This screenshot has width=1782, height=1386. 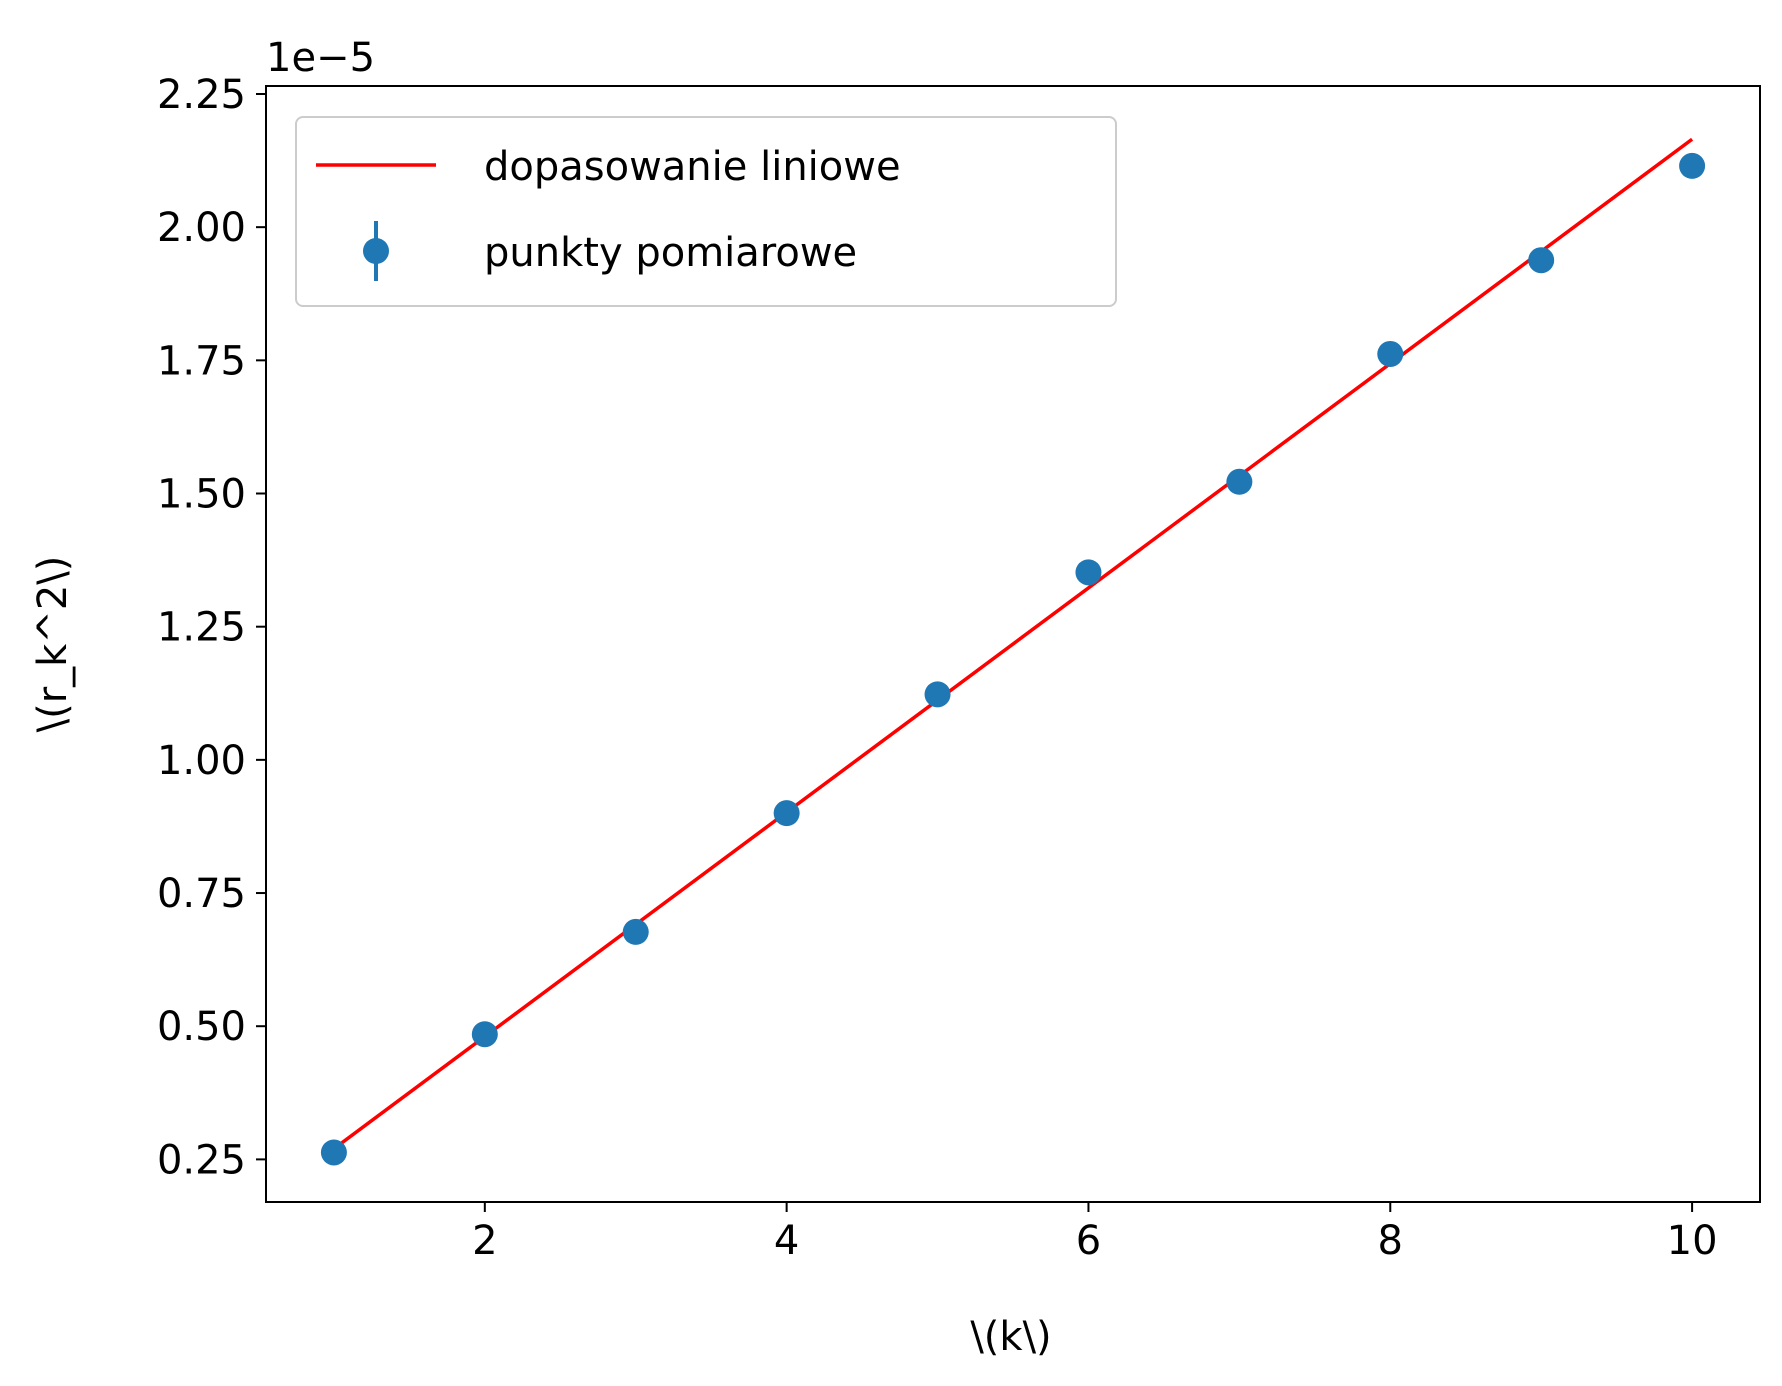 I want to click on y-tick-label: 0.50, so click(x=201, y=1027).